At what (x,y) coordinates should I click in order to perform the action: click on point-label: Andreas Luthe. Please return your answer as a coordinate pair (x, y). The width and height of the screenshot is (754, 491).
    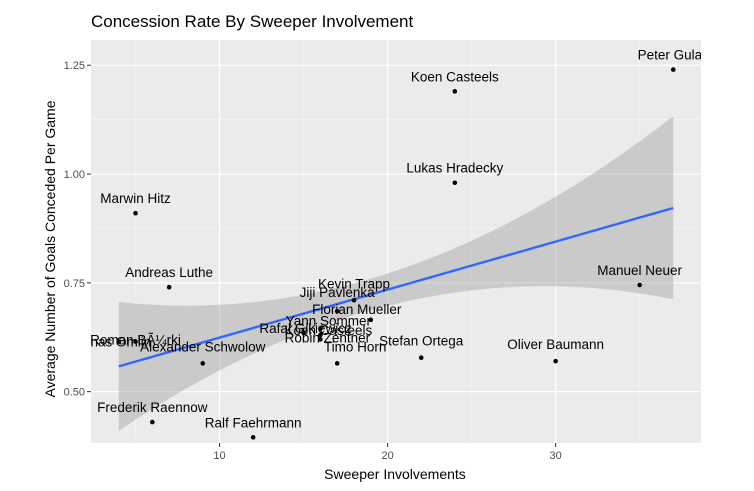
    Looking at the image, I should click on (169, 272).